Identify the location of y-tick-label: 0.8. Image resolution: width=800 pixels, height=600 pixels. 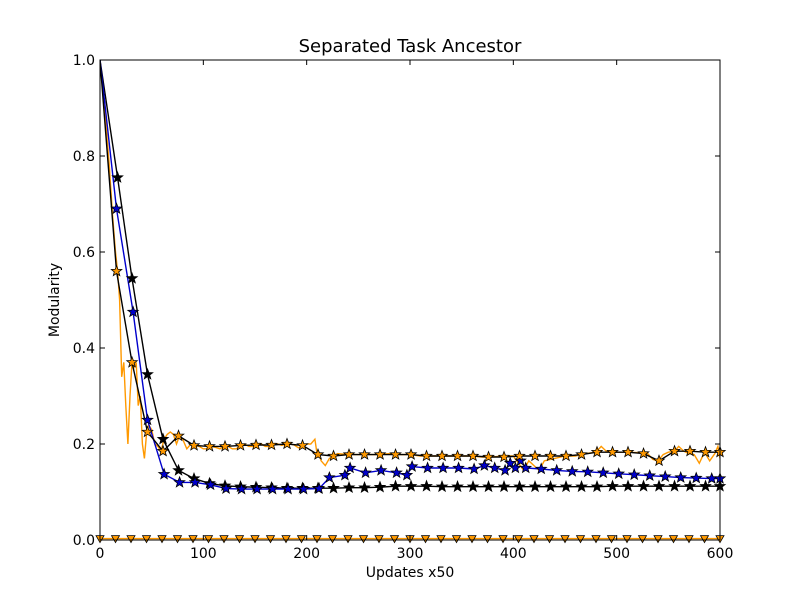
(84, 157).